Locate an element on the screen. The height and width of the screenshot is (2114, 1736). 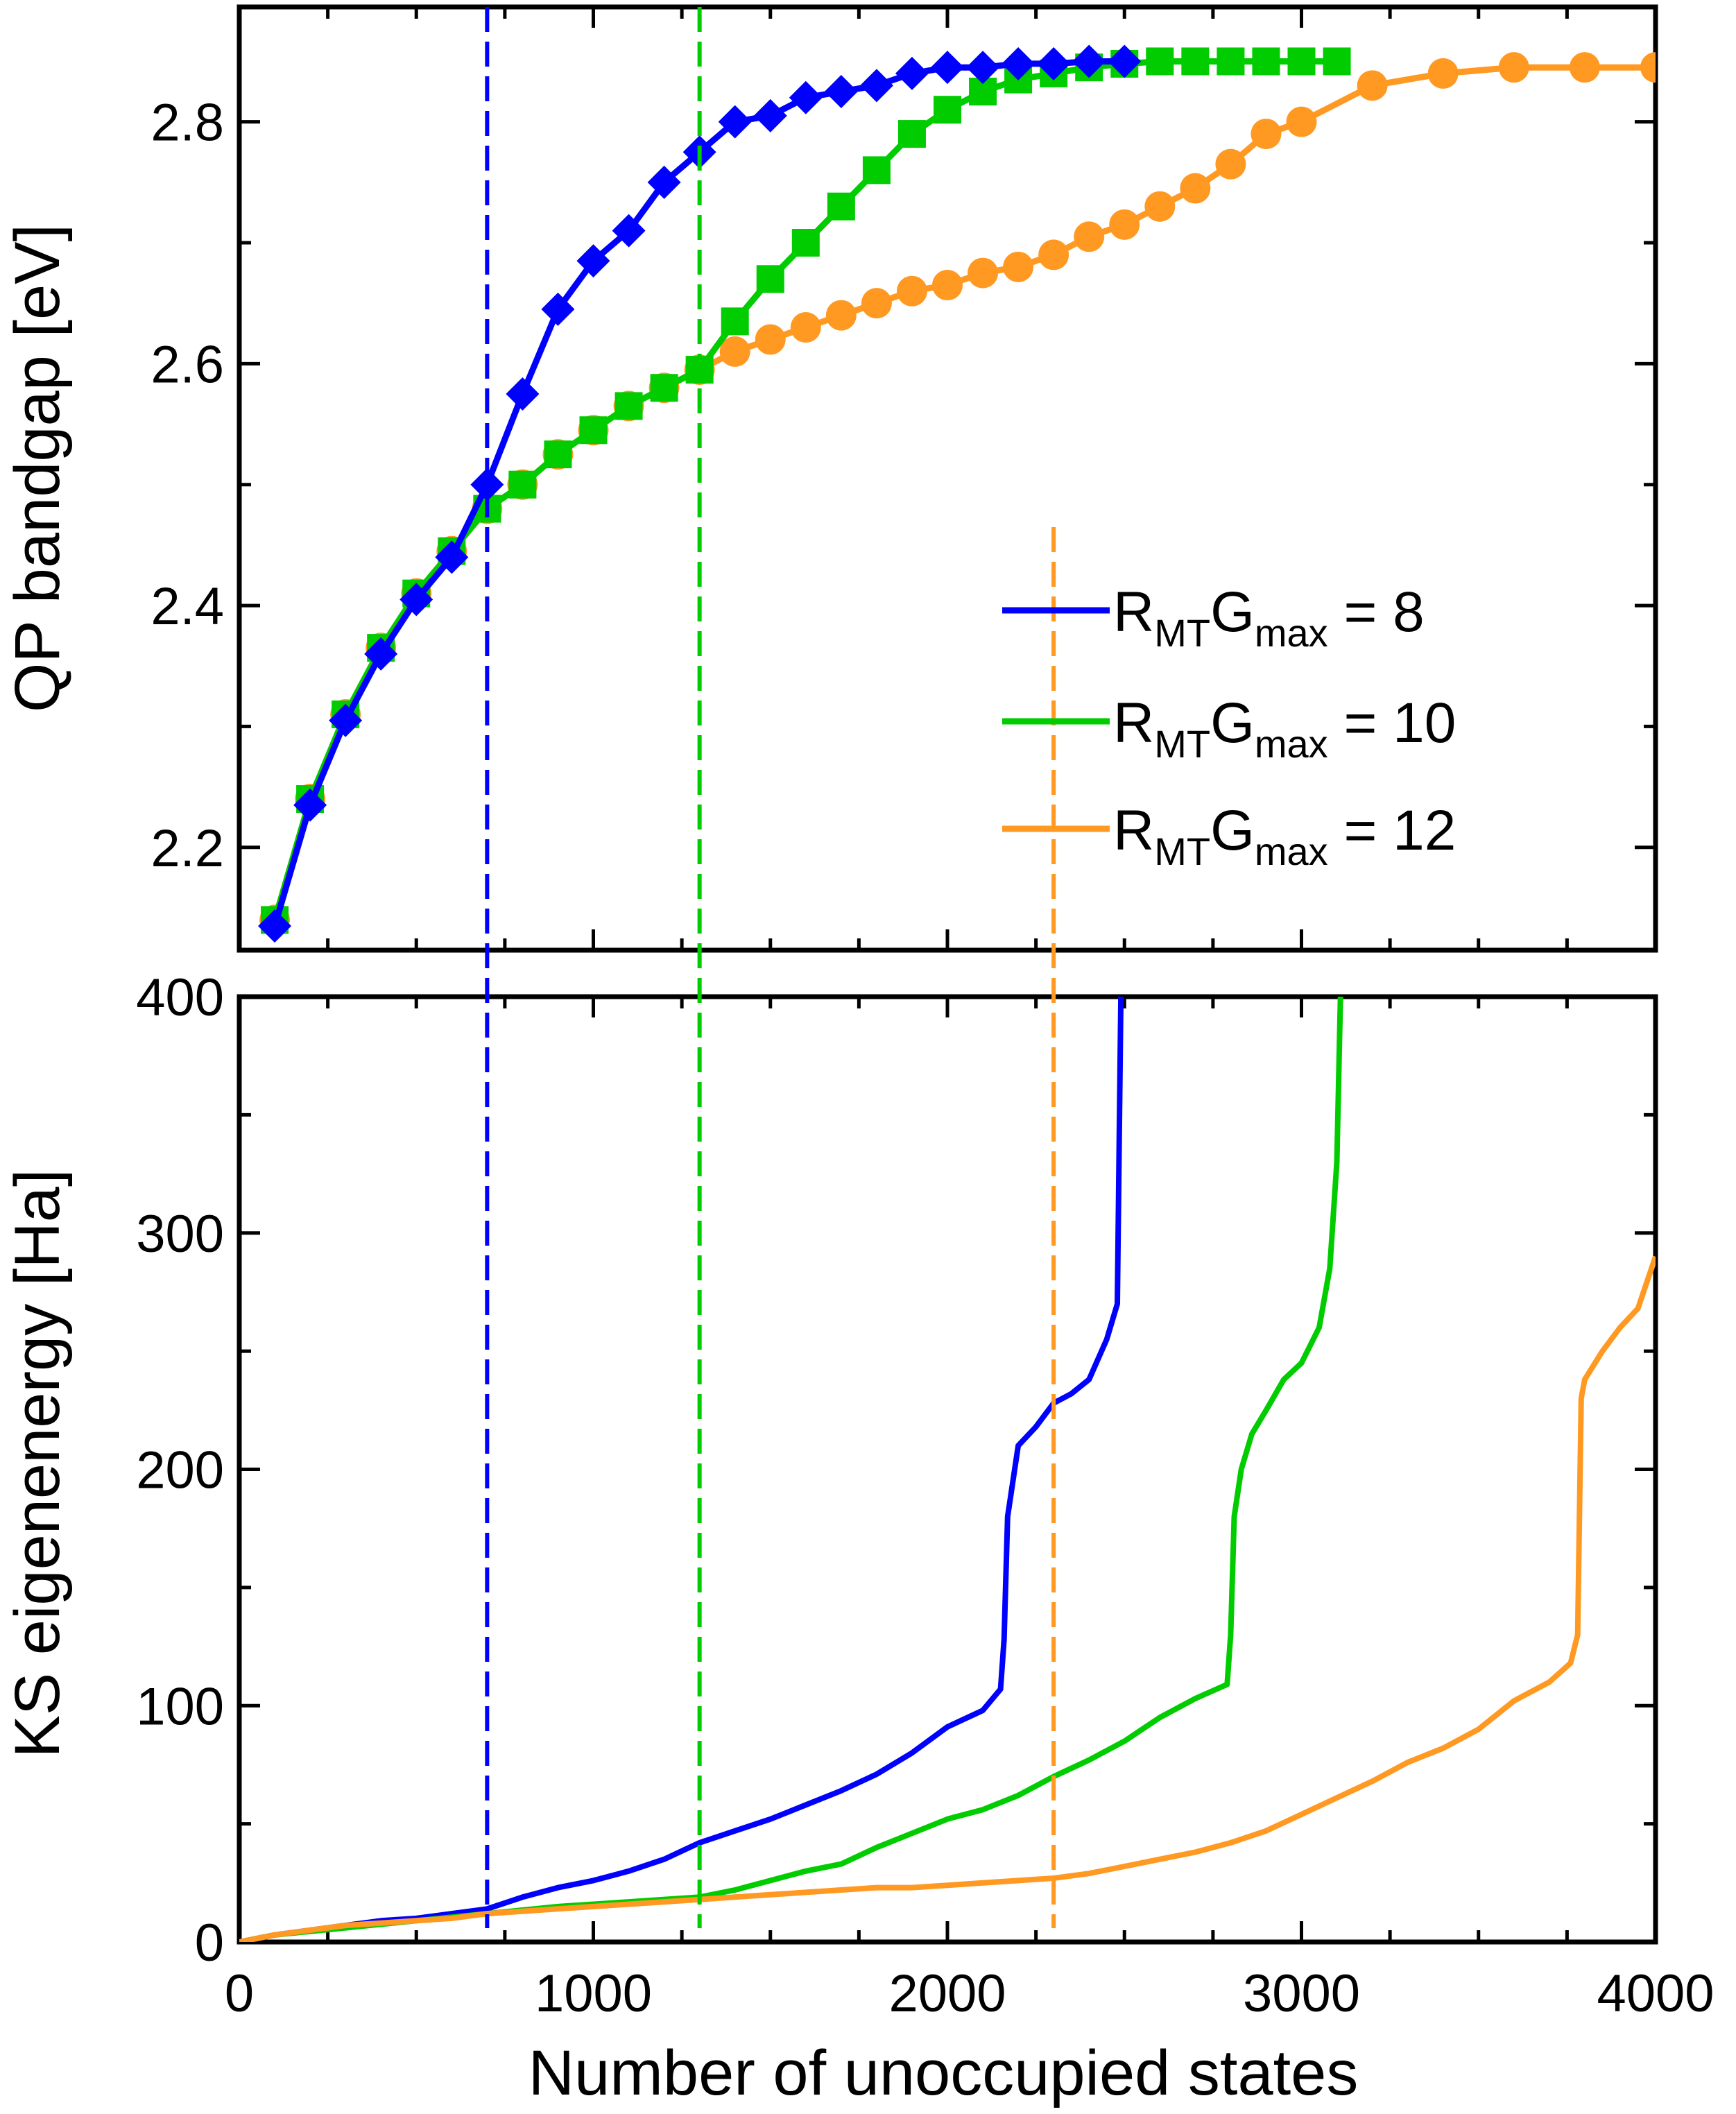
legend-label-2: RMTGmax = 10 is located at coordinates (1285, 728).